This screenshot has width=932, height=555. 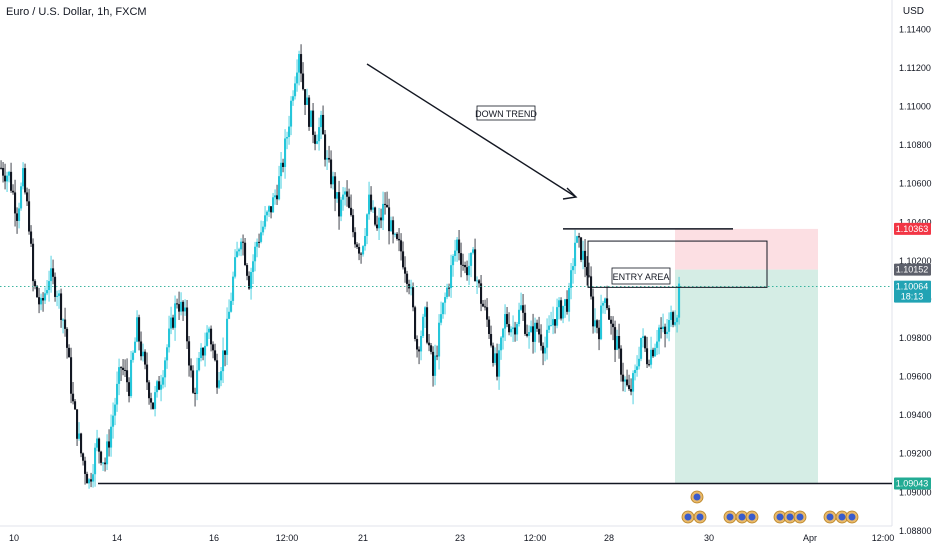 What do you see at coordinates (746, 249) in the screenshot?
I see `stop-loss-zone` at bounding box center [746, 249].